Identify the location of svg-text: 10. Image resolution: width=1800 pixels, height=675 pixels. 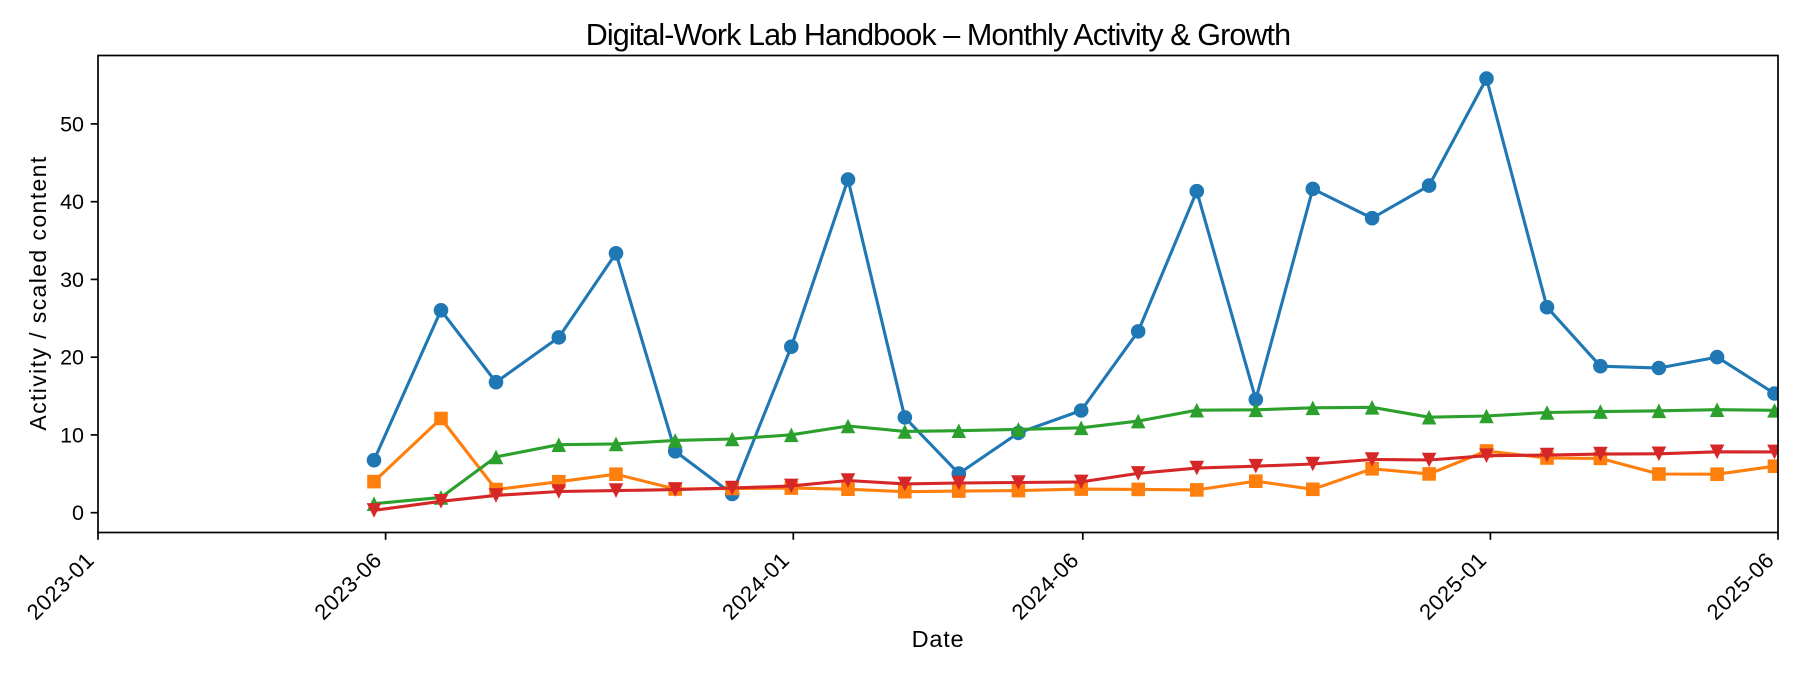
(72, 435).